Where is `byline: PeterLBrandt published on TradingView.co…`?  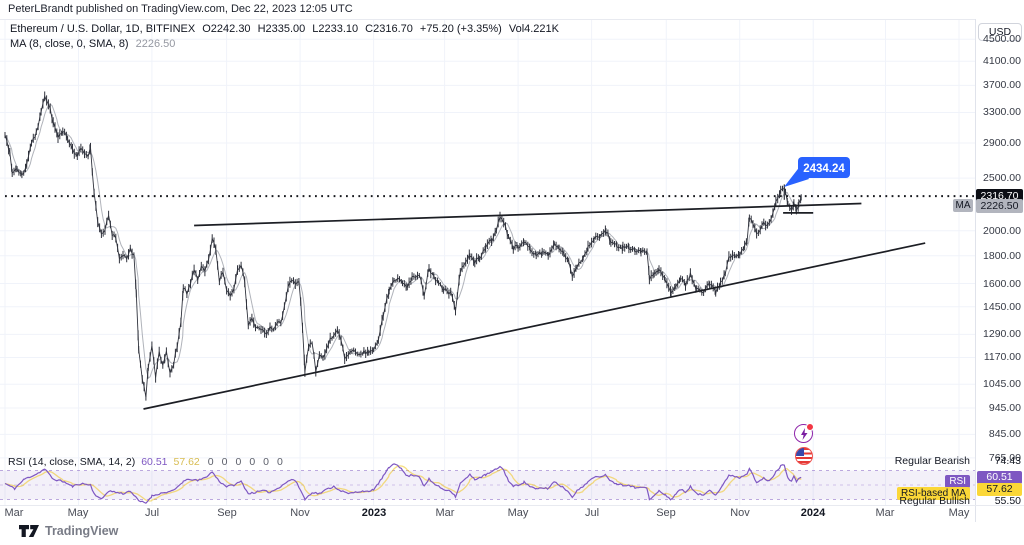 byline: PeterLBrandt published on TradingView.co… is located at coordinates (180, 9).